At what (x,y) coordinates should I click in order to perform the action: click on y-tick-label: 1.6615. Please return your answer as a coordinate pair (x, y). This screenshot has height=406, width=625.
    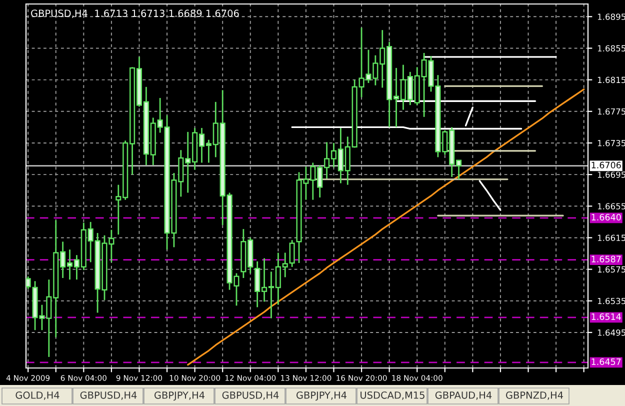
    Looking at the image, I should click on (611, 238).